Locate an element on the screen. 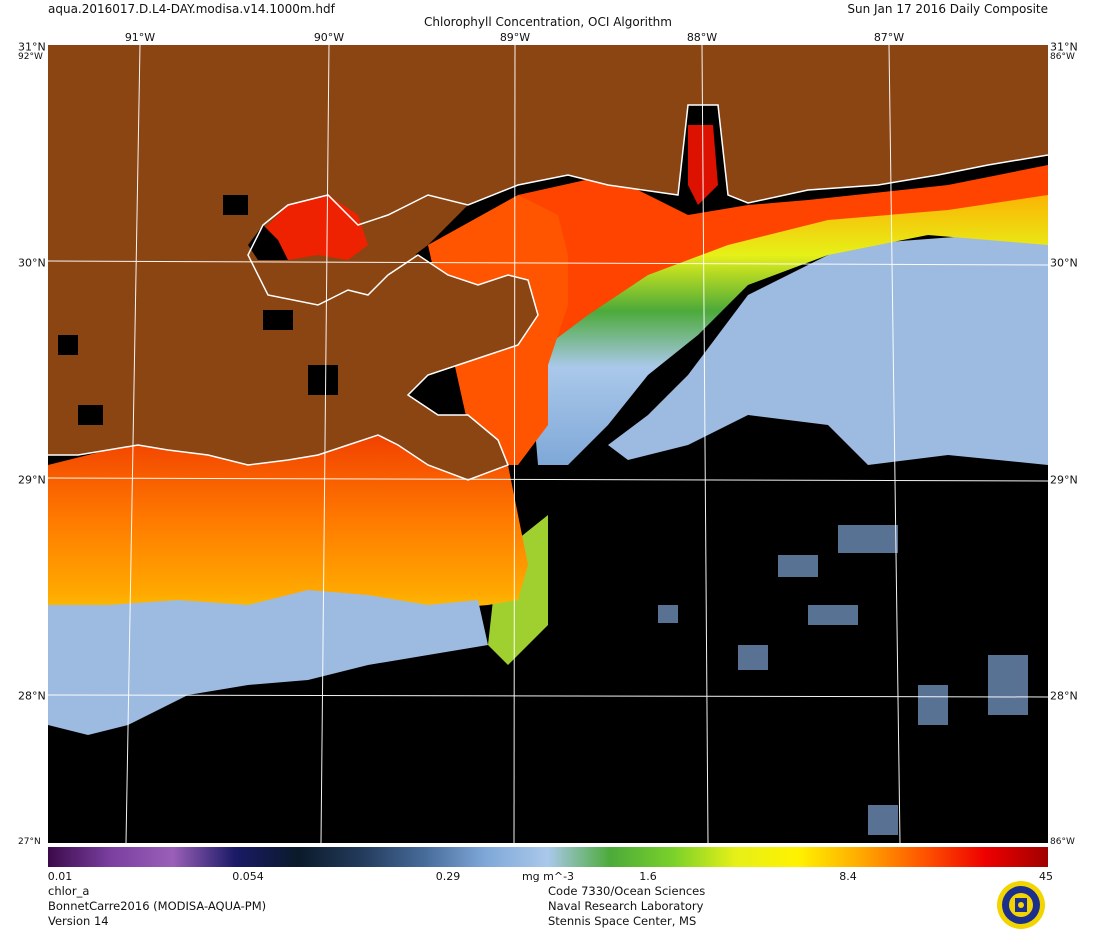  lat-label-31n-left: 31°N is located at coordinates (32, 47).